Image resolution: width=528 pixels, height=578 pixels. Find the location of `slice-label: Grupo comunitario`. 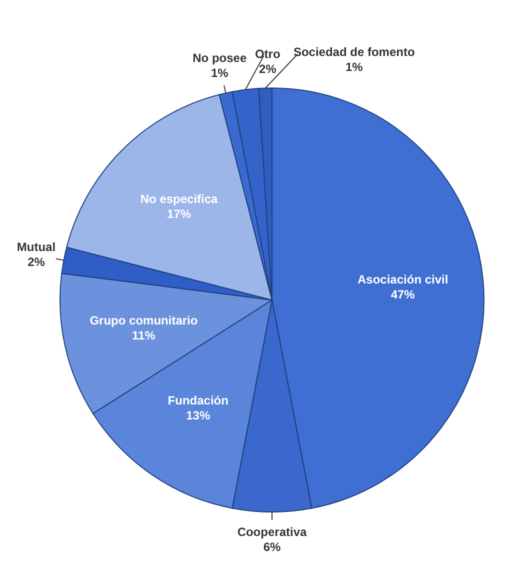

slice-label: Grupo comunitario is located at coordinates (144, 321).